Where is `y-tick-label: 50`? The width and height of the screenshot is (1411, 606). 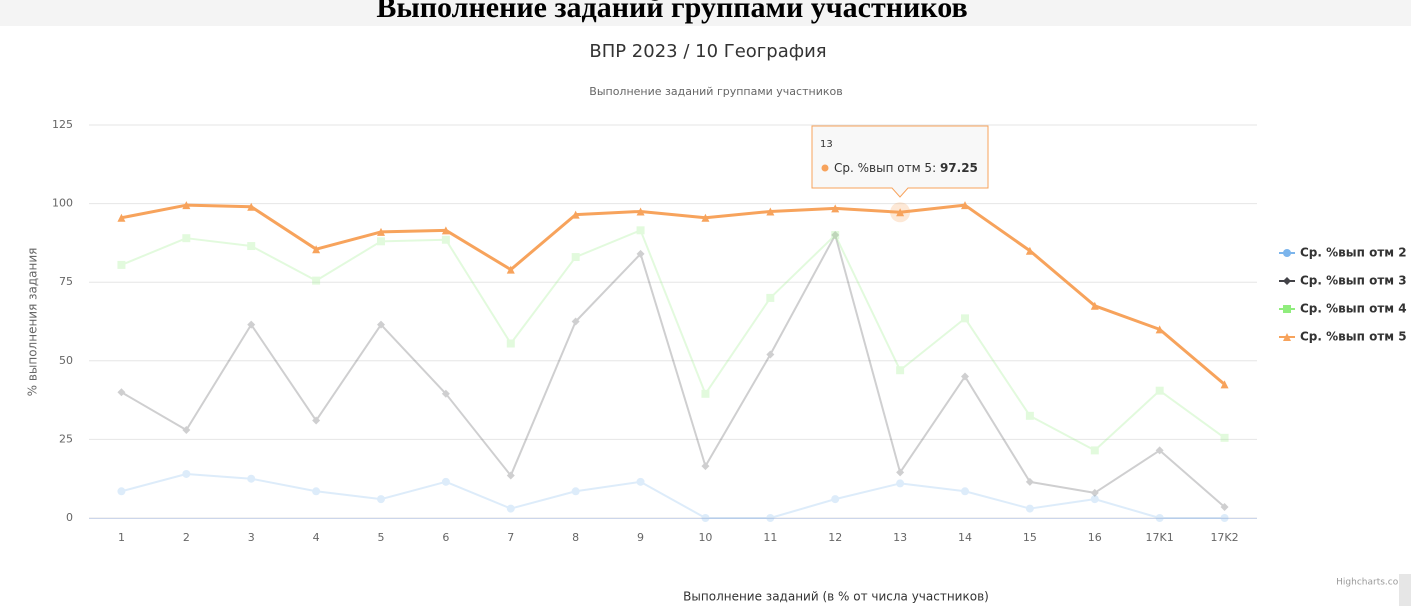 y-tick-label: 50 is located at coordinates (66, 360).